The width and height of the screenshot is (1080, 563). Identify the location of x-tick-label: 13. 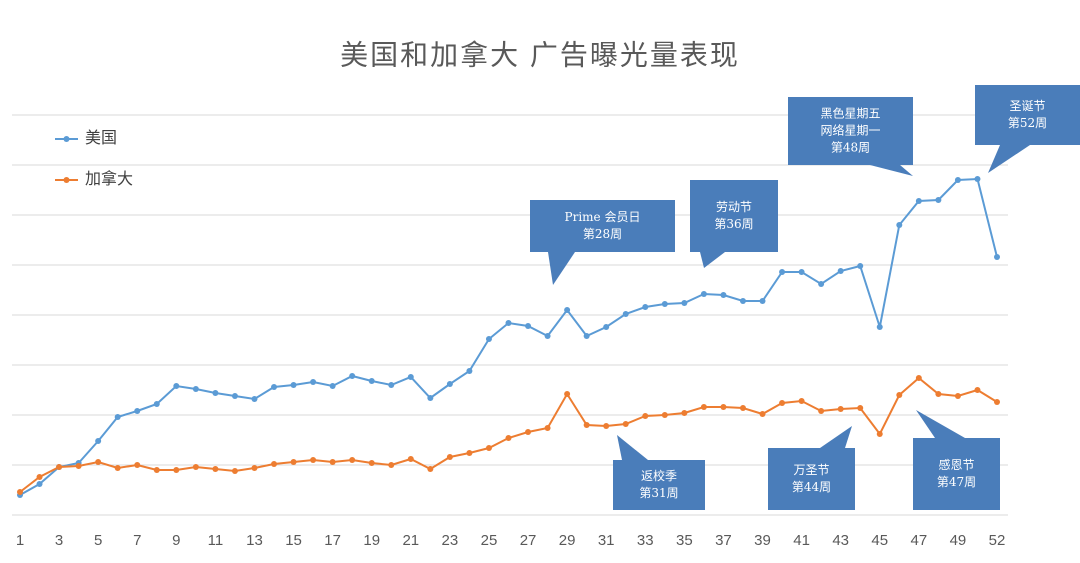
(254, 540).